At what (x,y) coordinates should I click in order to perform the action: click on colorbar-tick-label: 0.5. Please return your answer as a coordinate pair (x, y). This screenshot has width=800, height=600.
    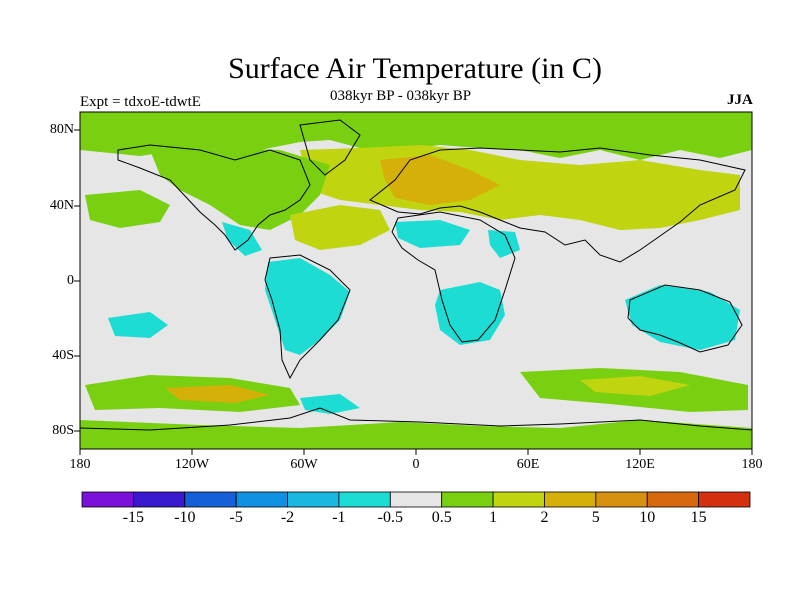
    Looking at the image, I should click on (441, 517).